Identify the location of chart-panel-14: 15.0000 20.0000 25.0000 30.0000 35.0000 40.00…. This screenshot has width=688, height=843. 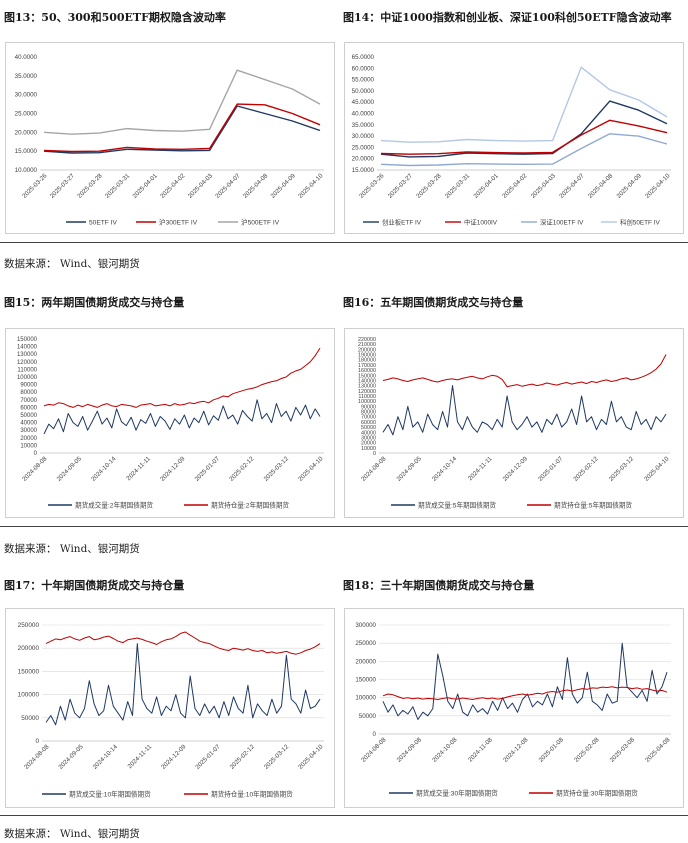
(514, 138).